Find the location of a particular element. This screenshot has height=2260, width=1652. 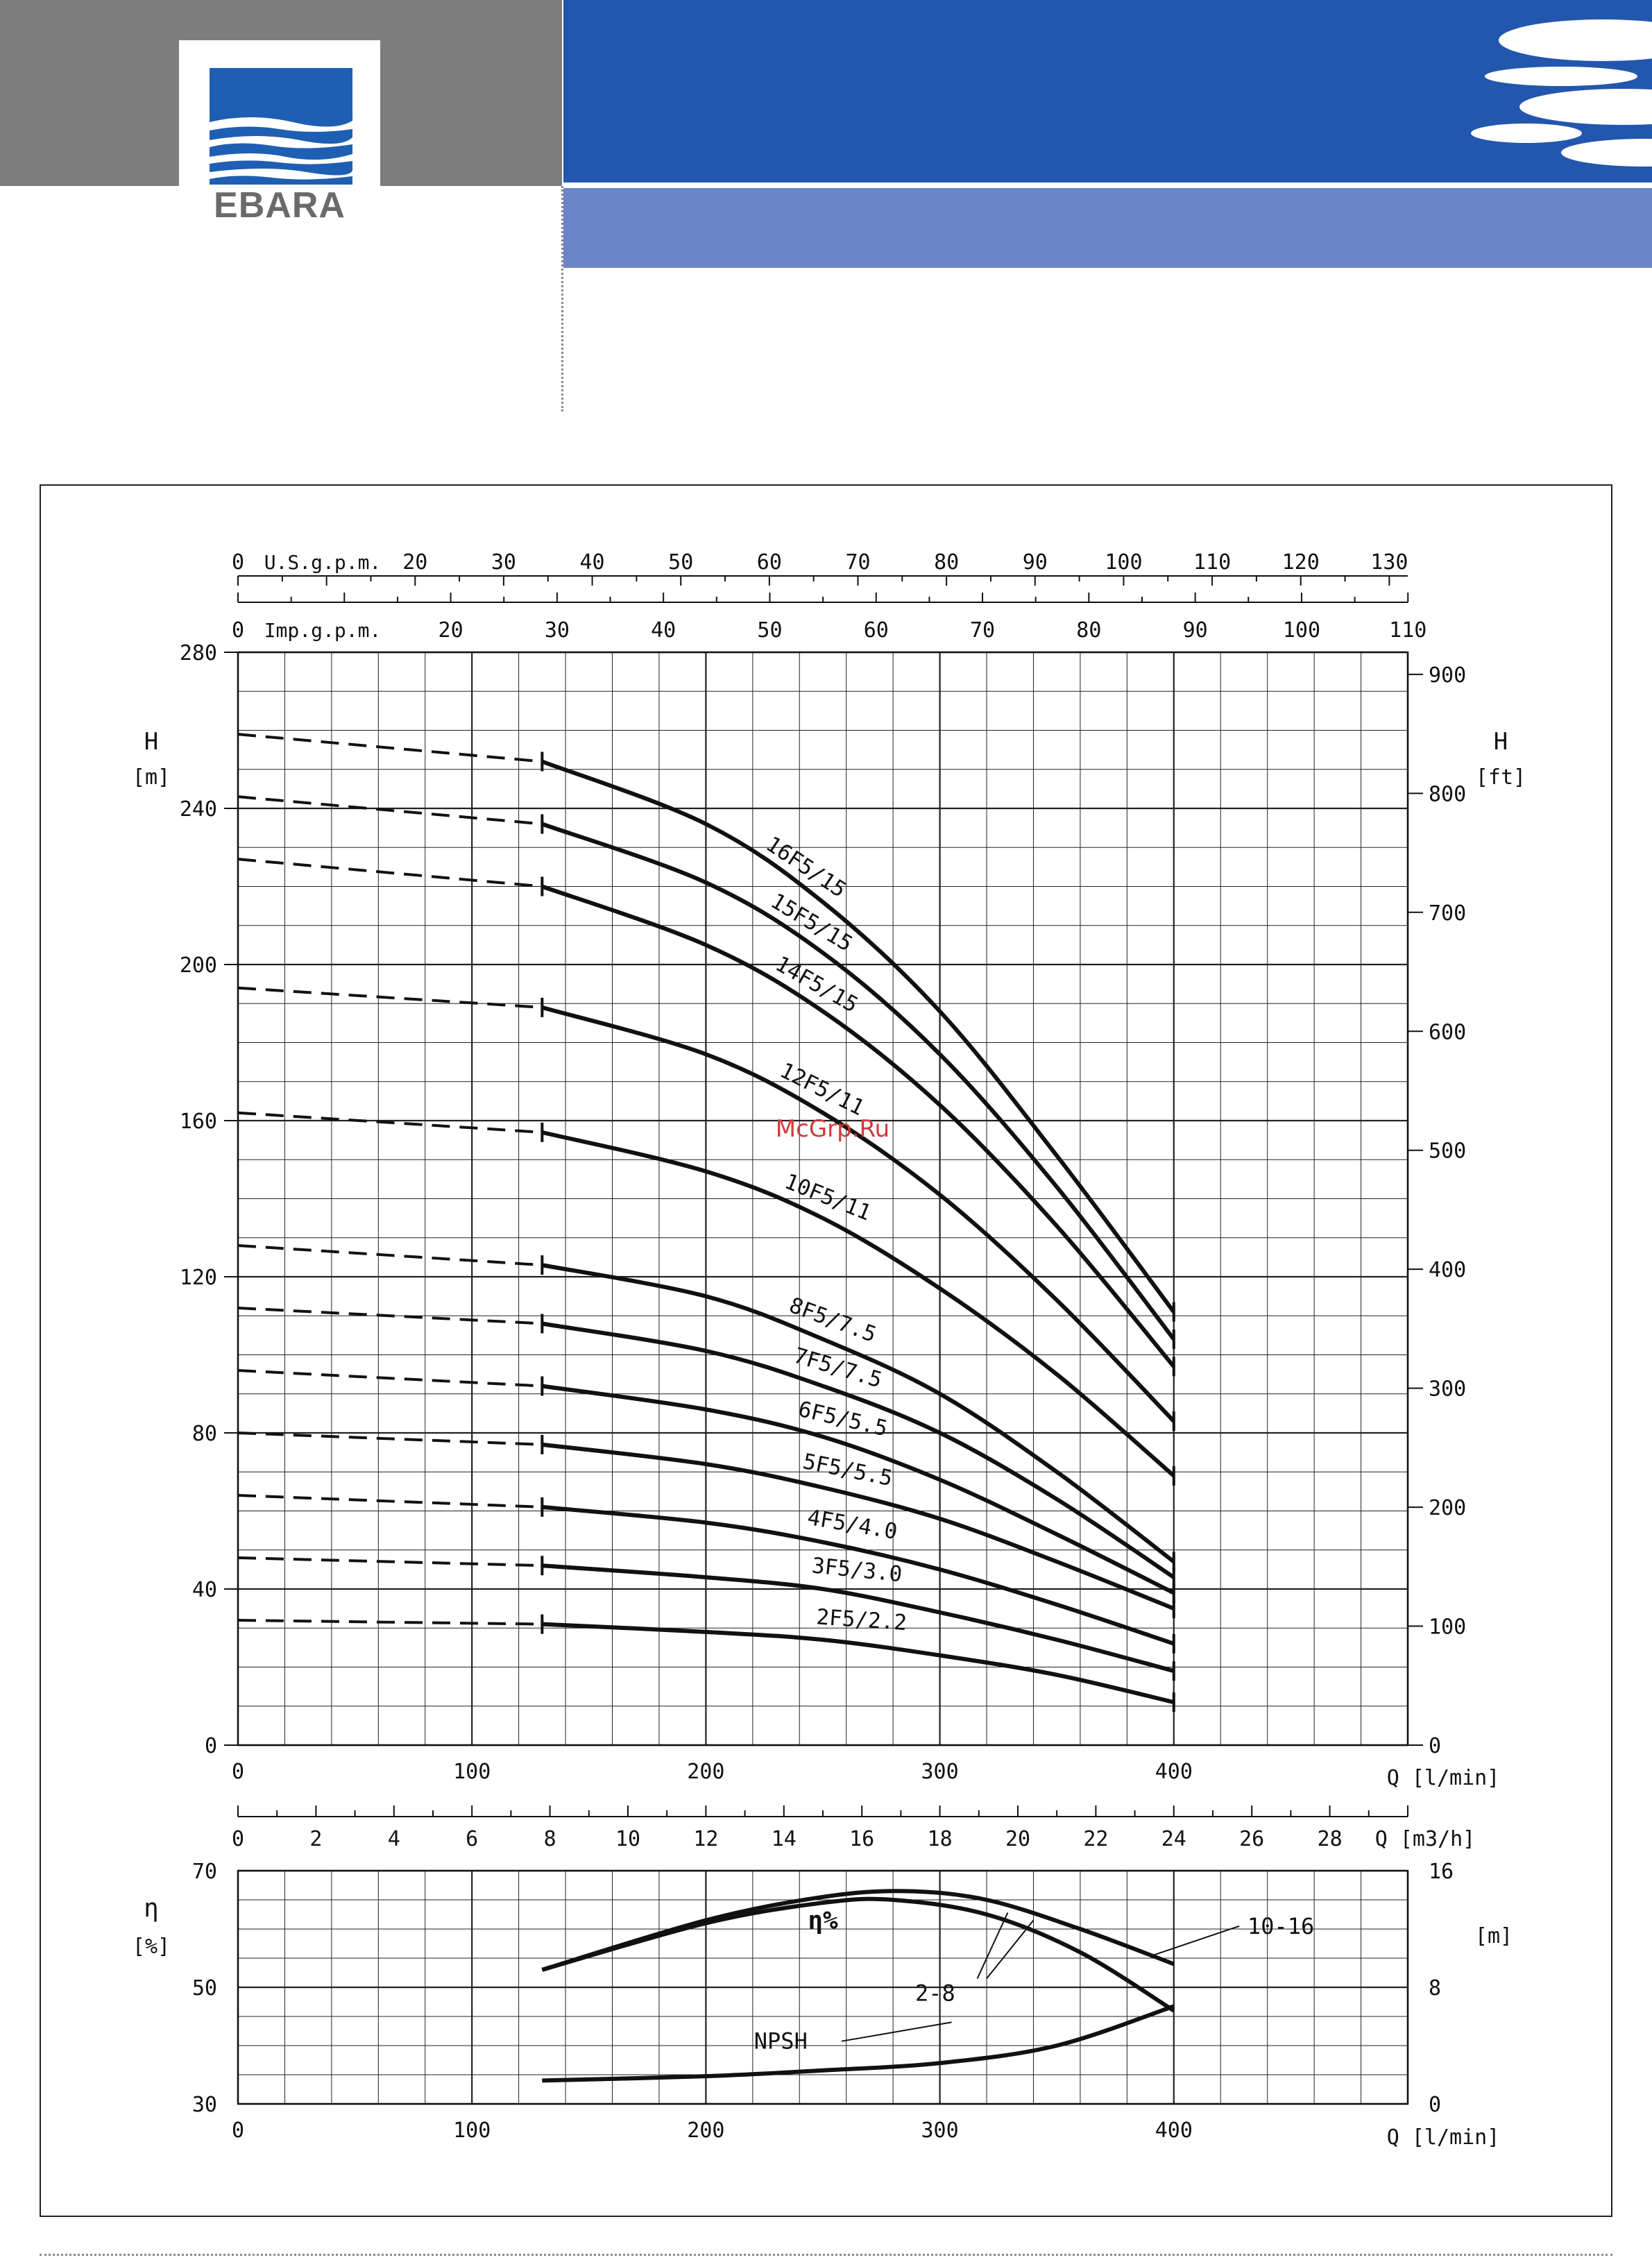

y-tick-label: 120 is located at coordinates (199, 1278).